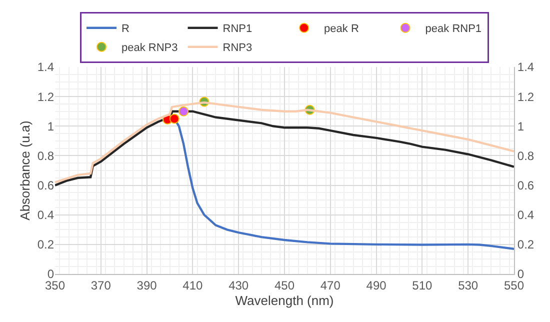  I want to click on y2-tick-label: 0.6, so click(525, 185).